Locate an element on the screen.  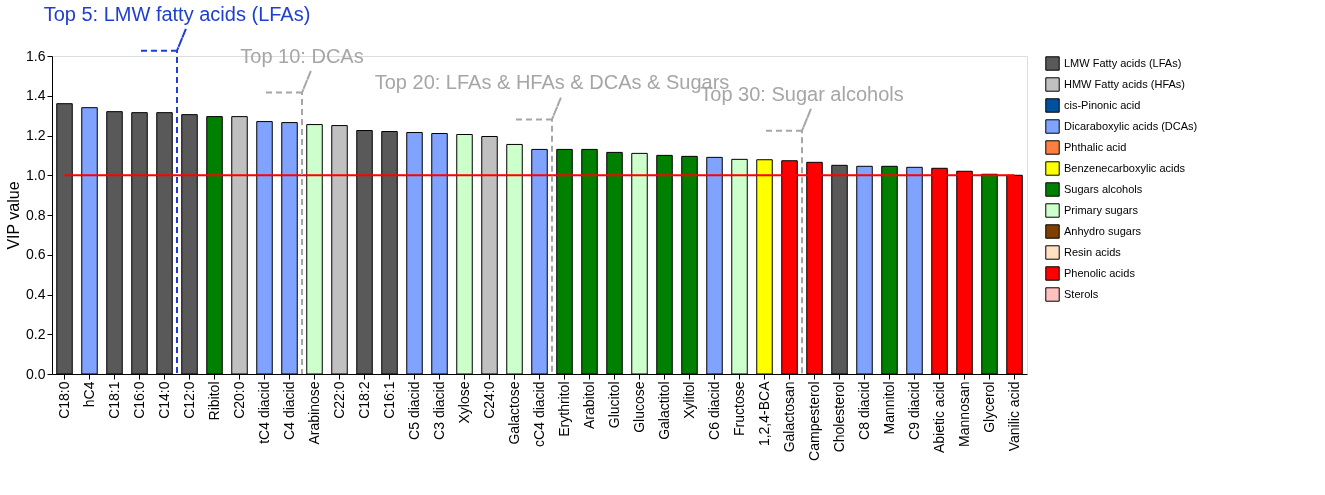
y-tick-label: 0.2 is located at coordinates (36, 333).